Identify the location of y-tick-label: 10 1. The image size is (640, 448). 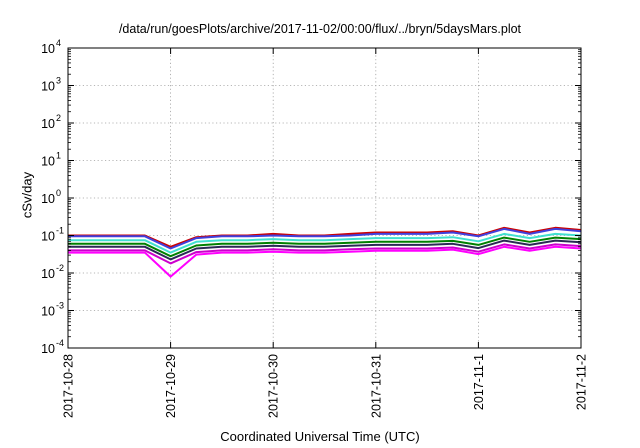
(51, 160).